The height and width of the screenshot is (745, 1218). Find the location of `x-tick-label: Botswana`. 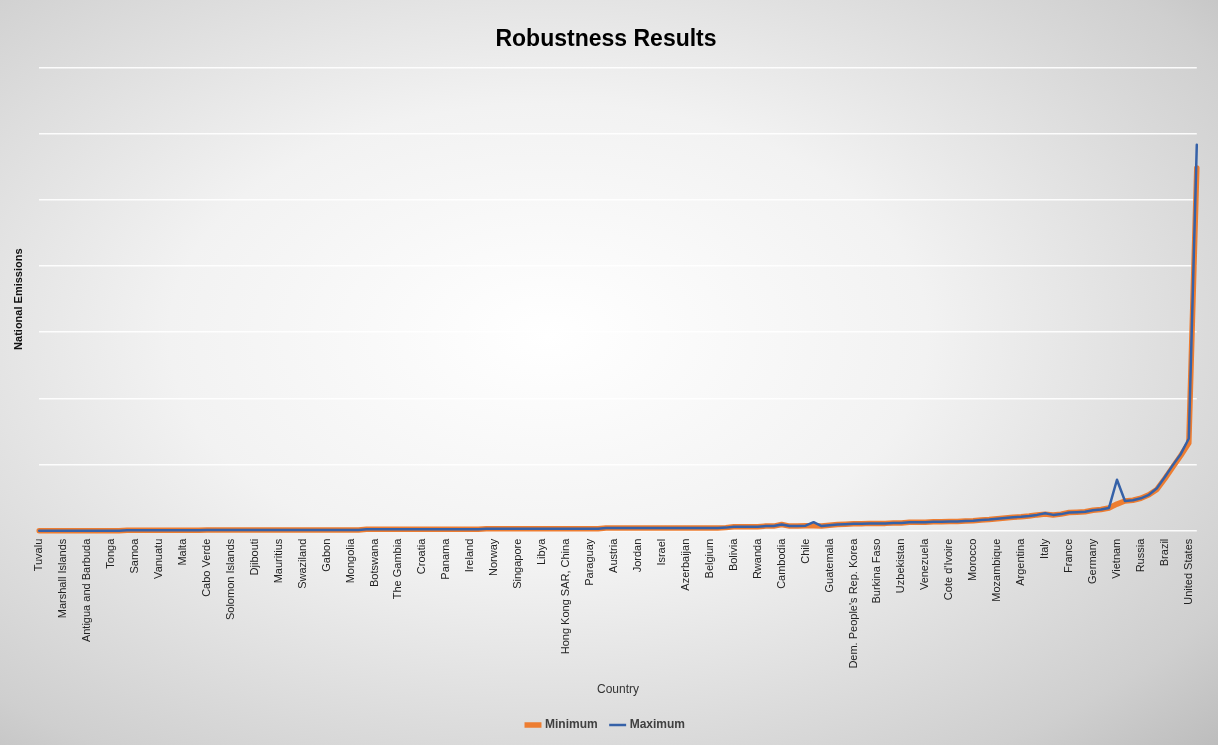

x-tick-label: Botswana is located at coordinates (373, 562).